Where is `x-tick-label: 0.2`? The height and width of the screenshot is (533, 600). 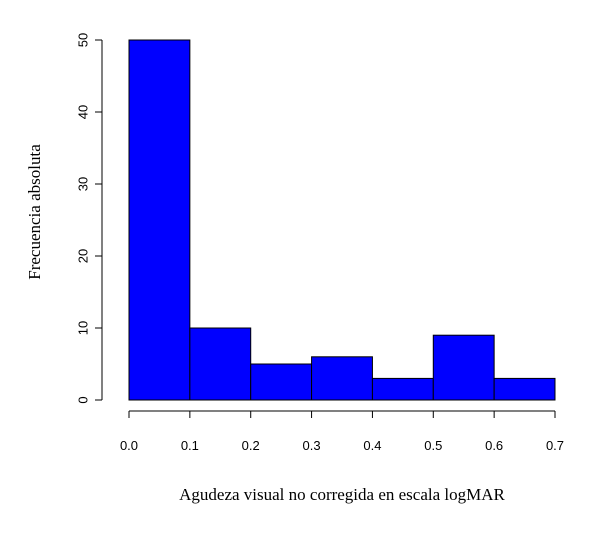
x-tick-label: 0.2 is located at coordinates (251, 445).